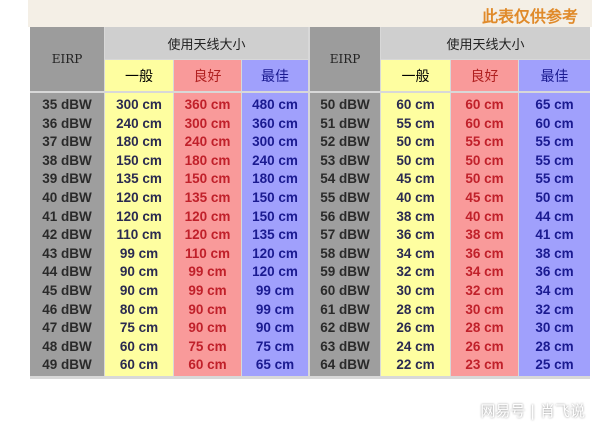  Describe the element at coordinates (67, 235) in the screenshot. I see `table-cell: 42 dBW` at that location.